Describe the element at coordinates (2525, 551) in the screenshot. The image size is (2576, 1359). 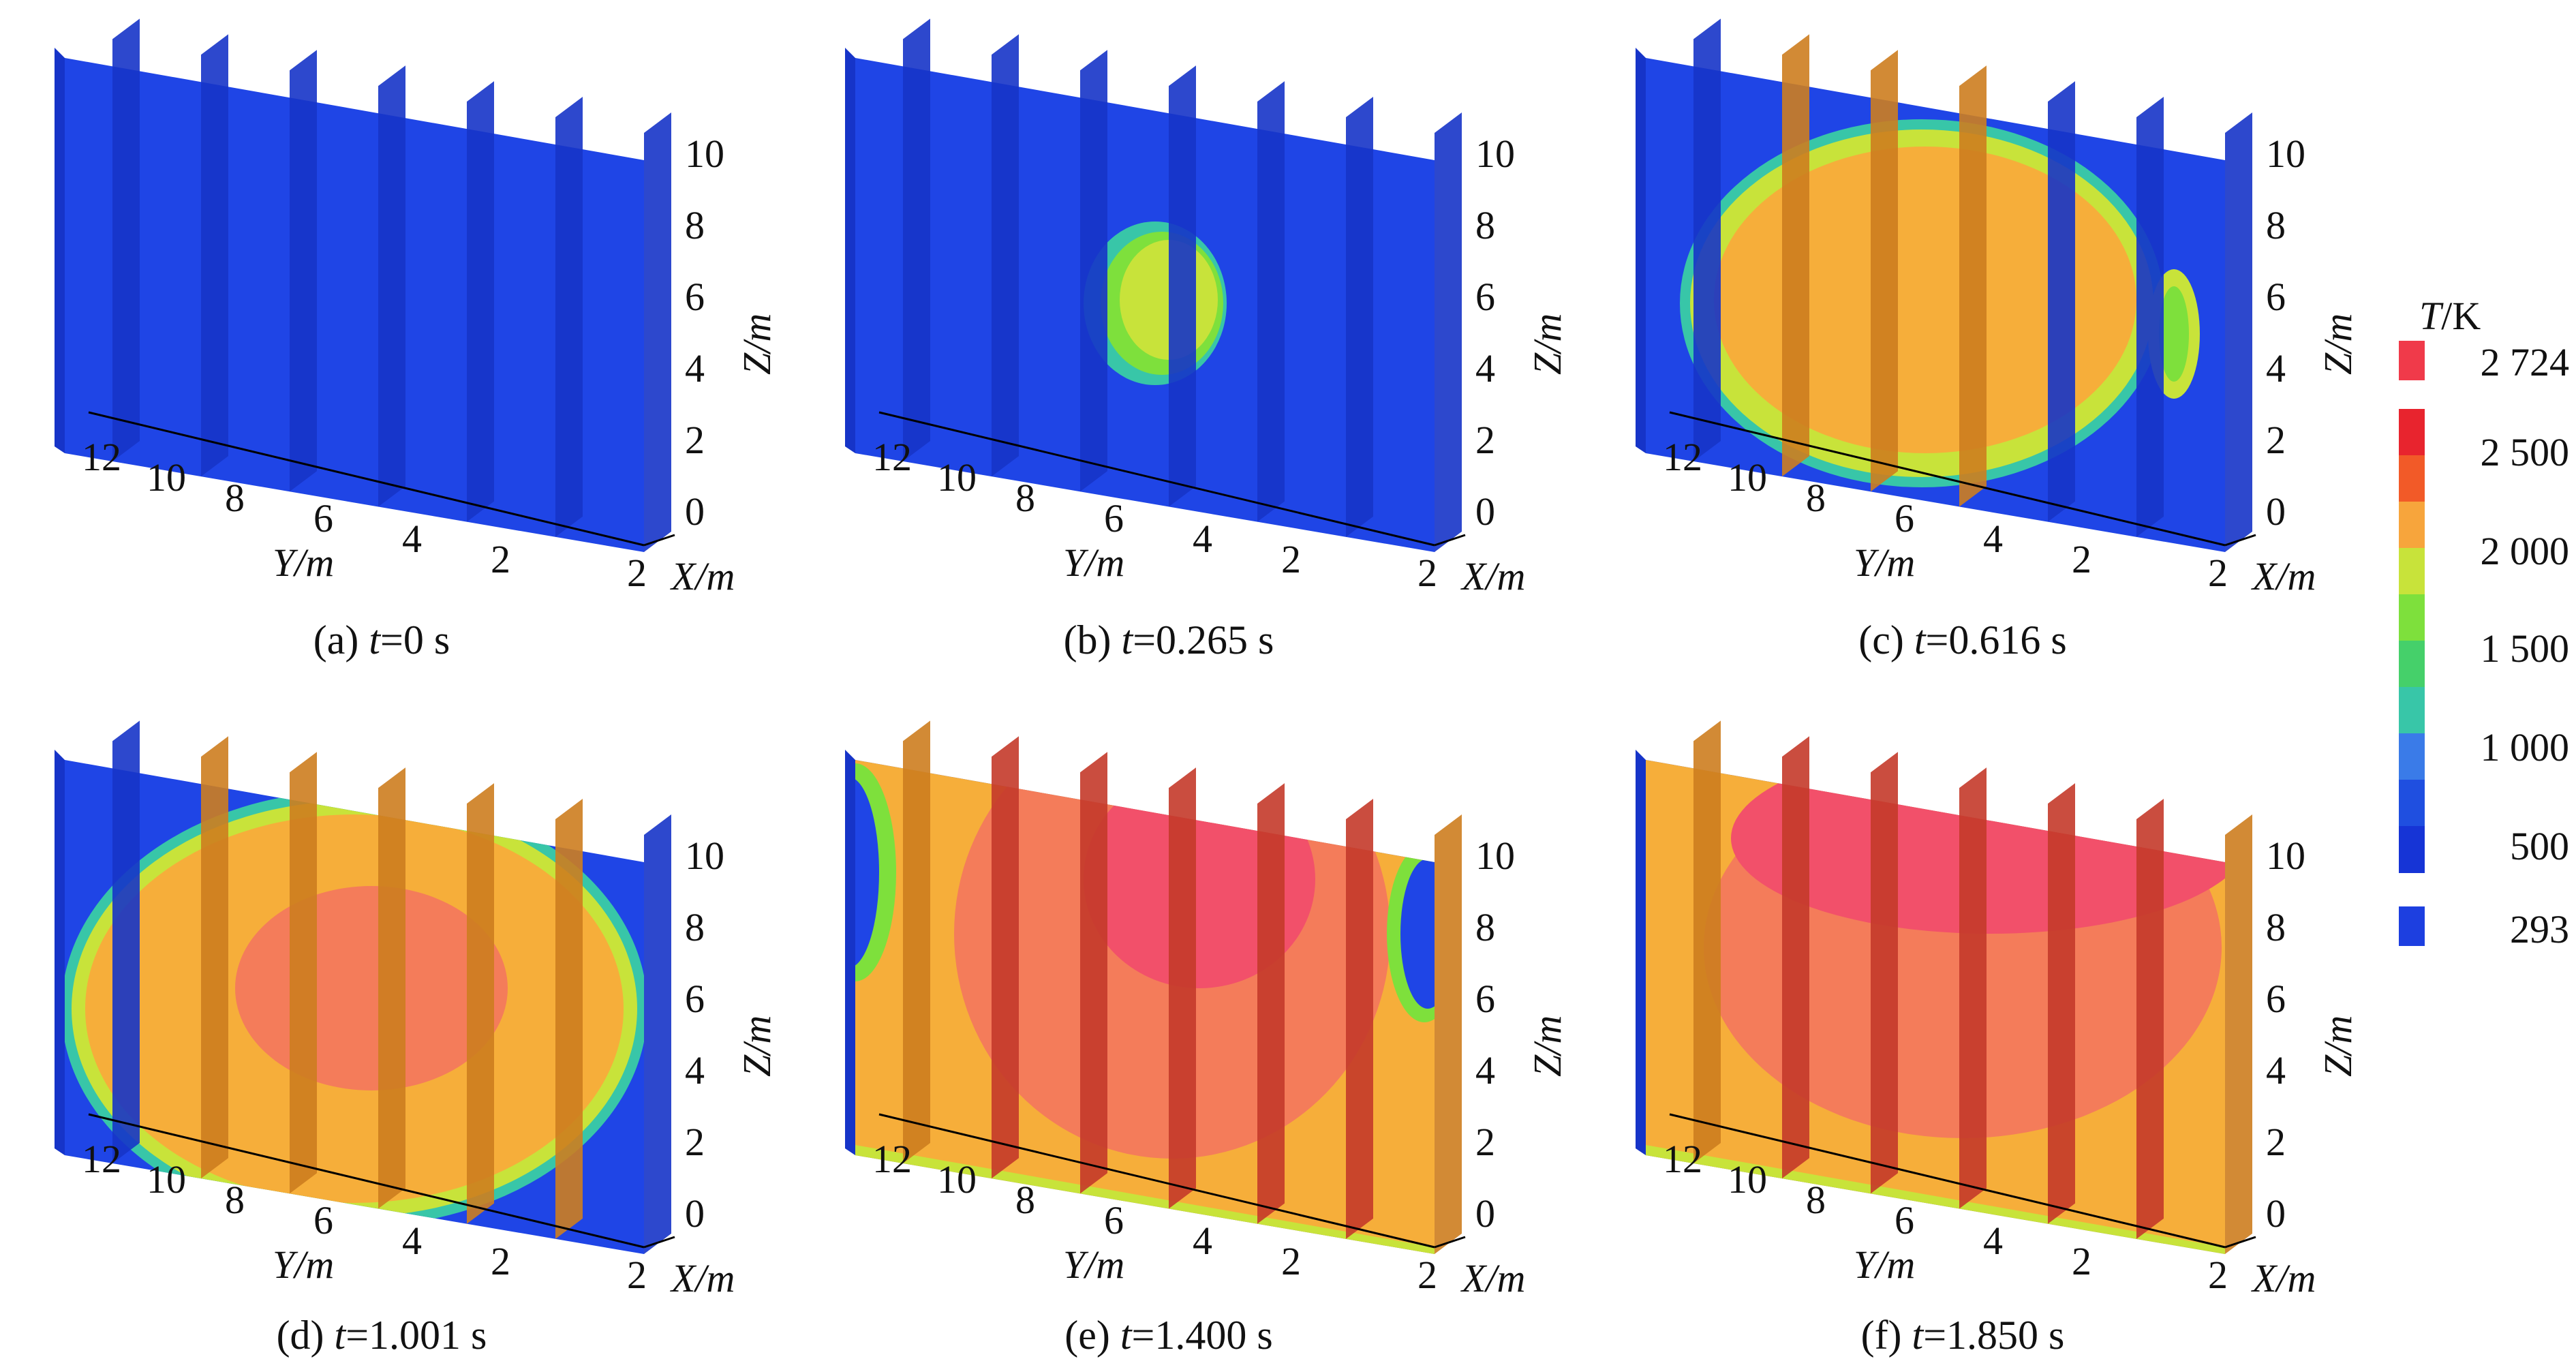
I see `legend-label-2000: 2 000` at that location.